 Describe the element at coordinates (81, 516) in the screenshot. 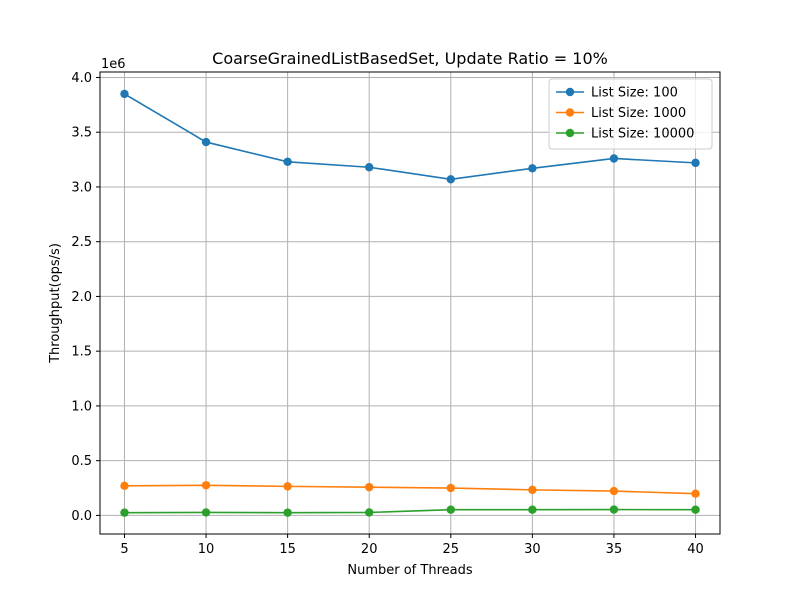

I see `y-tick-label: 0.0` at that location.